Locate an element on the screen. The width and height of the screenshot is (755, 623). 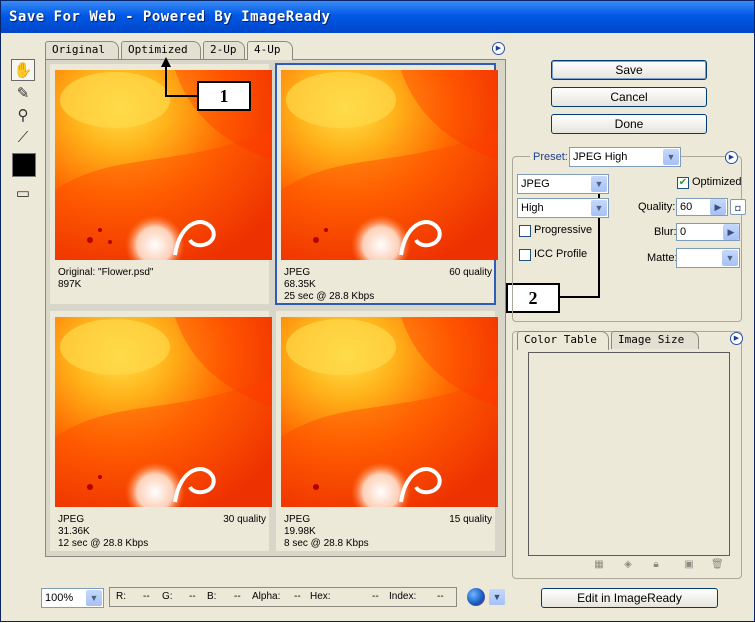
tab-2-up: 2-Up is located at coordinates (224, 50).